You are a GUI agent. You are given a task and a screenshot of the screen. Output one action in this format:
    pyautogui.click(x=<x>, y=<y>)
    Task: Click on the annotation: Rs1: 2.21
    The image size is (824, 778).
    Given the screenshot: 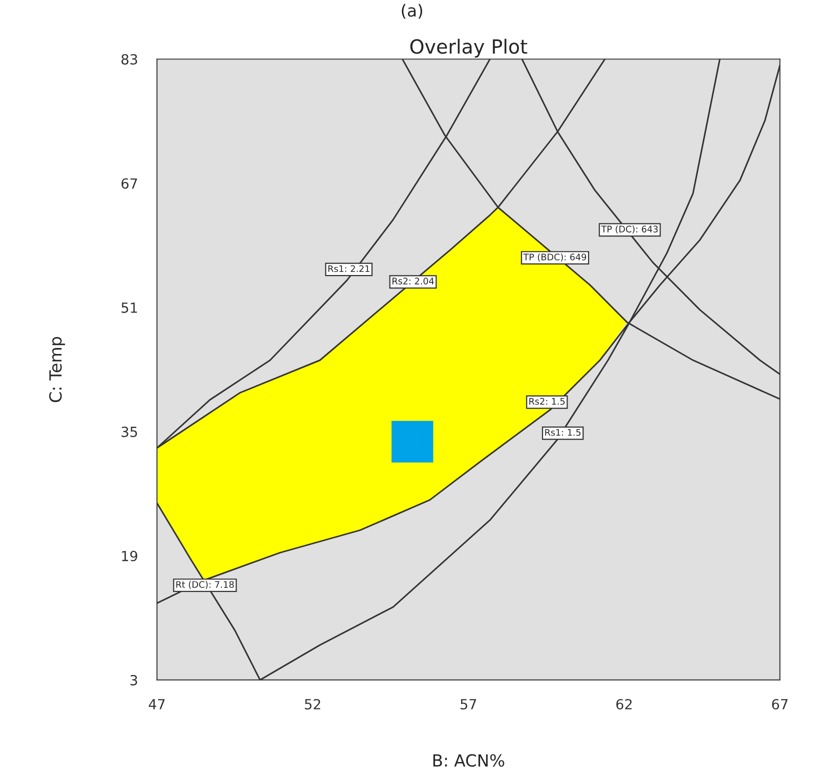 What is the action you would take?
    pyautogui.click(x=349, y=268)
    